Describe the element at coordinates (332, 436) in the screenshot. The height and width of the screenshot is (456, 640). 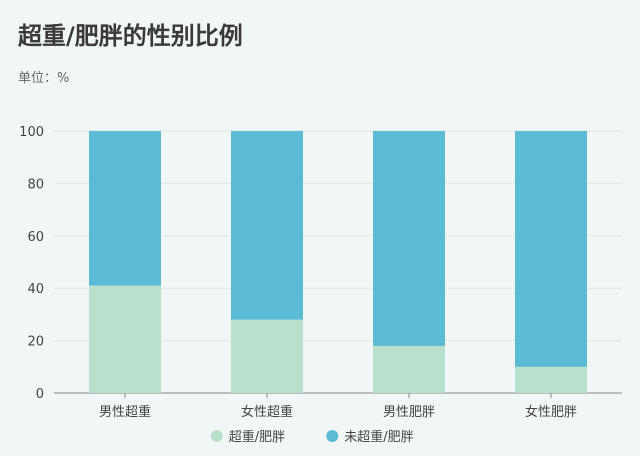
I see `legend-marker-not-overweight` at that location.